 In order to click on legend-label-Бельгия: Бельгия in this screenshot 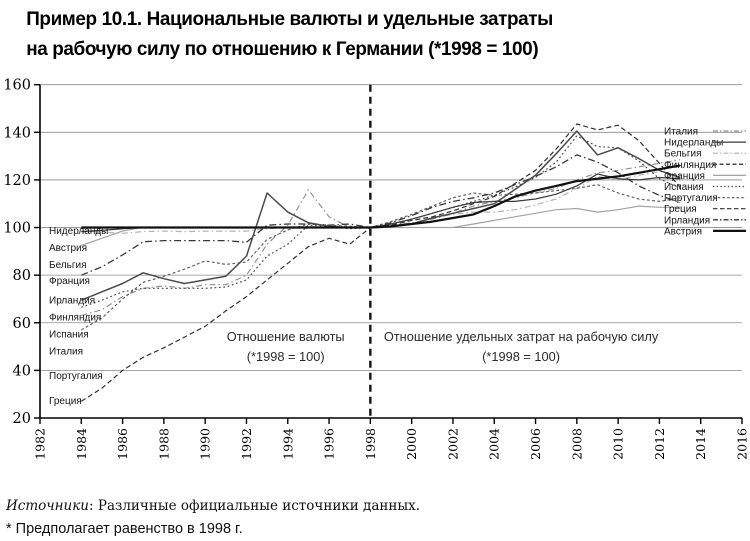, I will do `click(683, 154)`.